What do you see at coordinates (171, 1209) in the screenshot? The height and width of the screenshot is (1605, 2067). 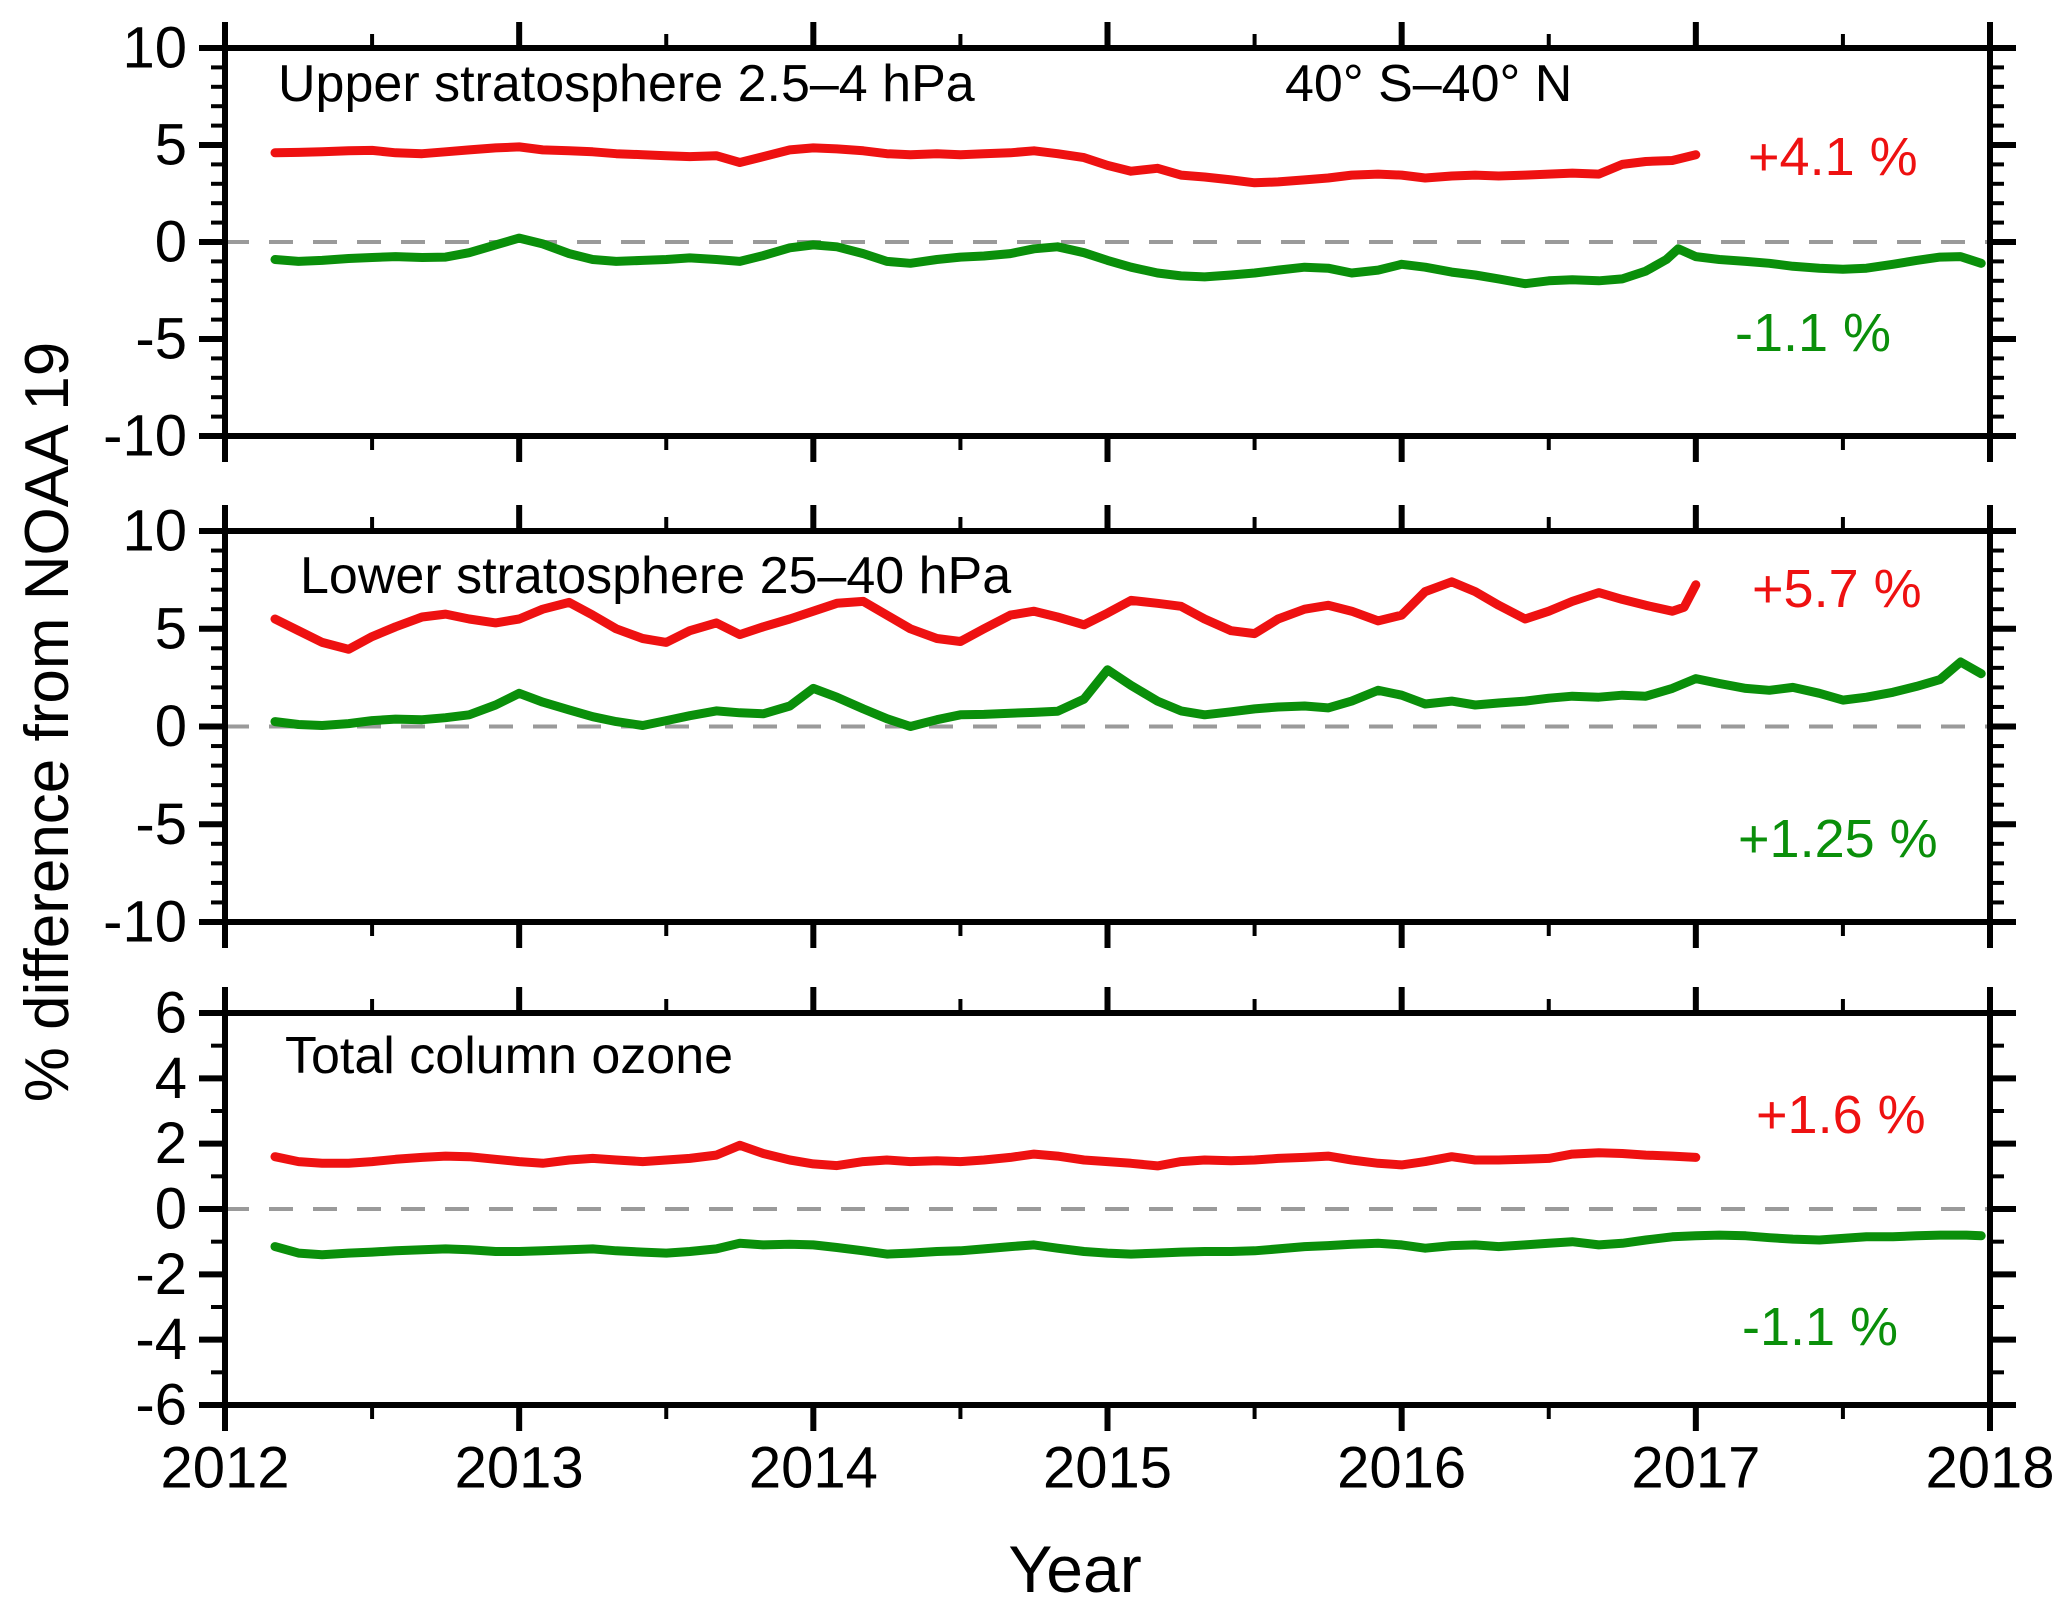 I see `panel-3-y-tick-label: 0` at bounding box center [171, 1209].